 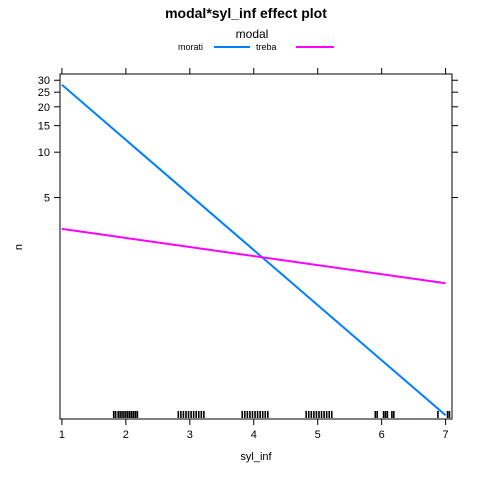 What do you see at coordinates (266, 47) in the screenshot?
I see `legend-label-treba: treba` at bounding box center [266, 47].